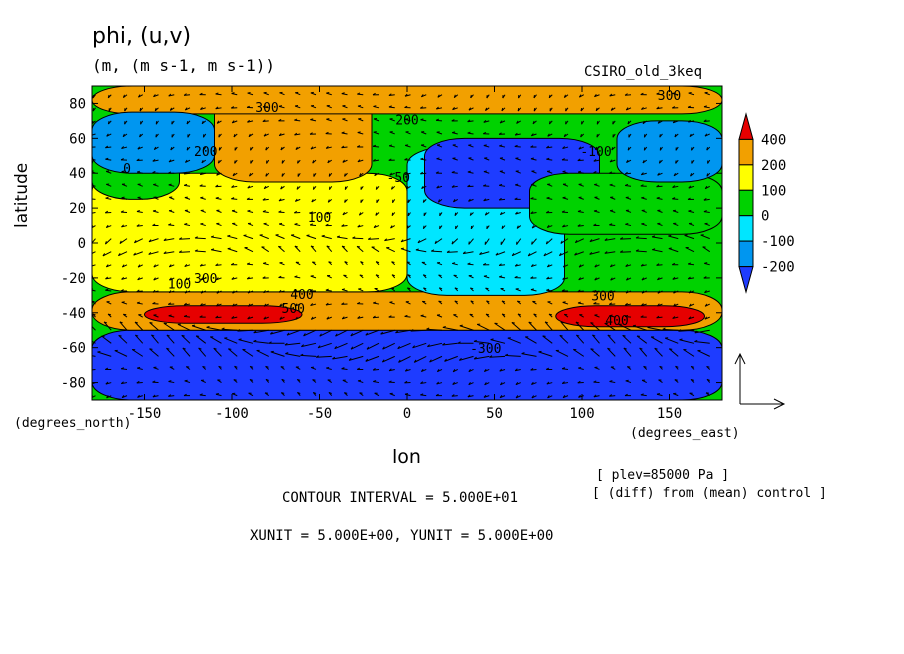 The width and height of the screenshot is (904, 654). Describe the element at coordinates (485, 349) in the screenshot. I see `contour-label: -300` at that location.